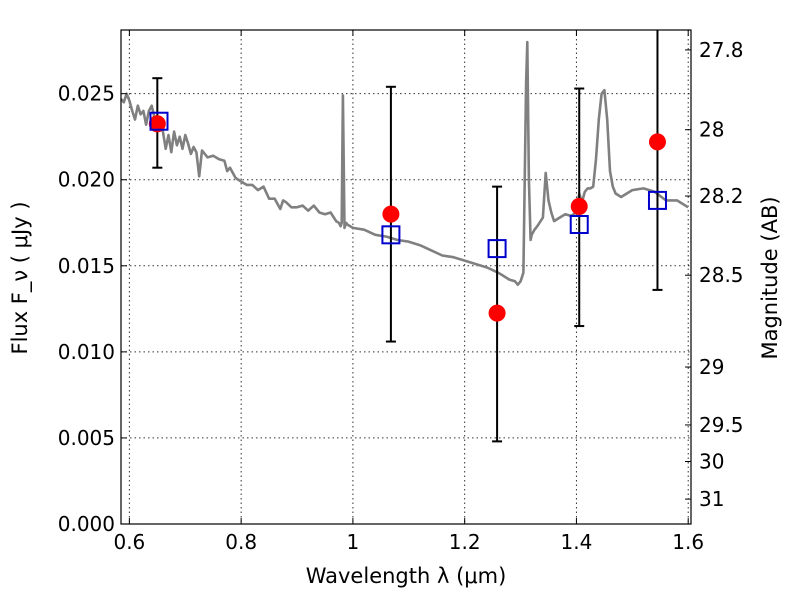 This screenshot has height=600, width=800. I want to click on x-axis-title: Wavelength λ (μm), so click(406, 576).